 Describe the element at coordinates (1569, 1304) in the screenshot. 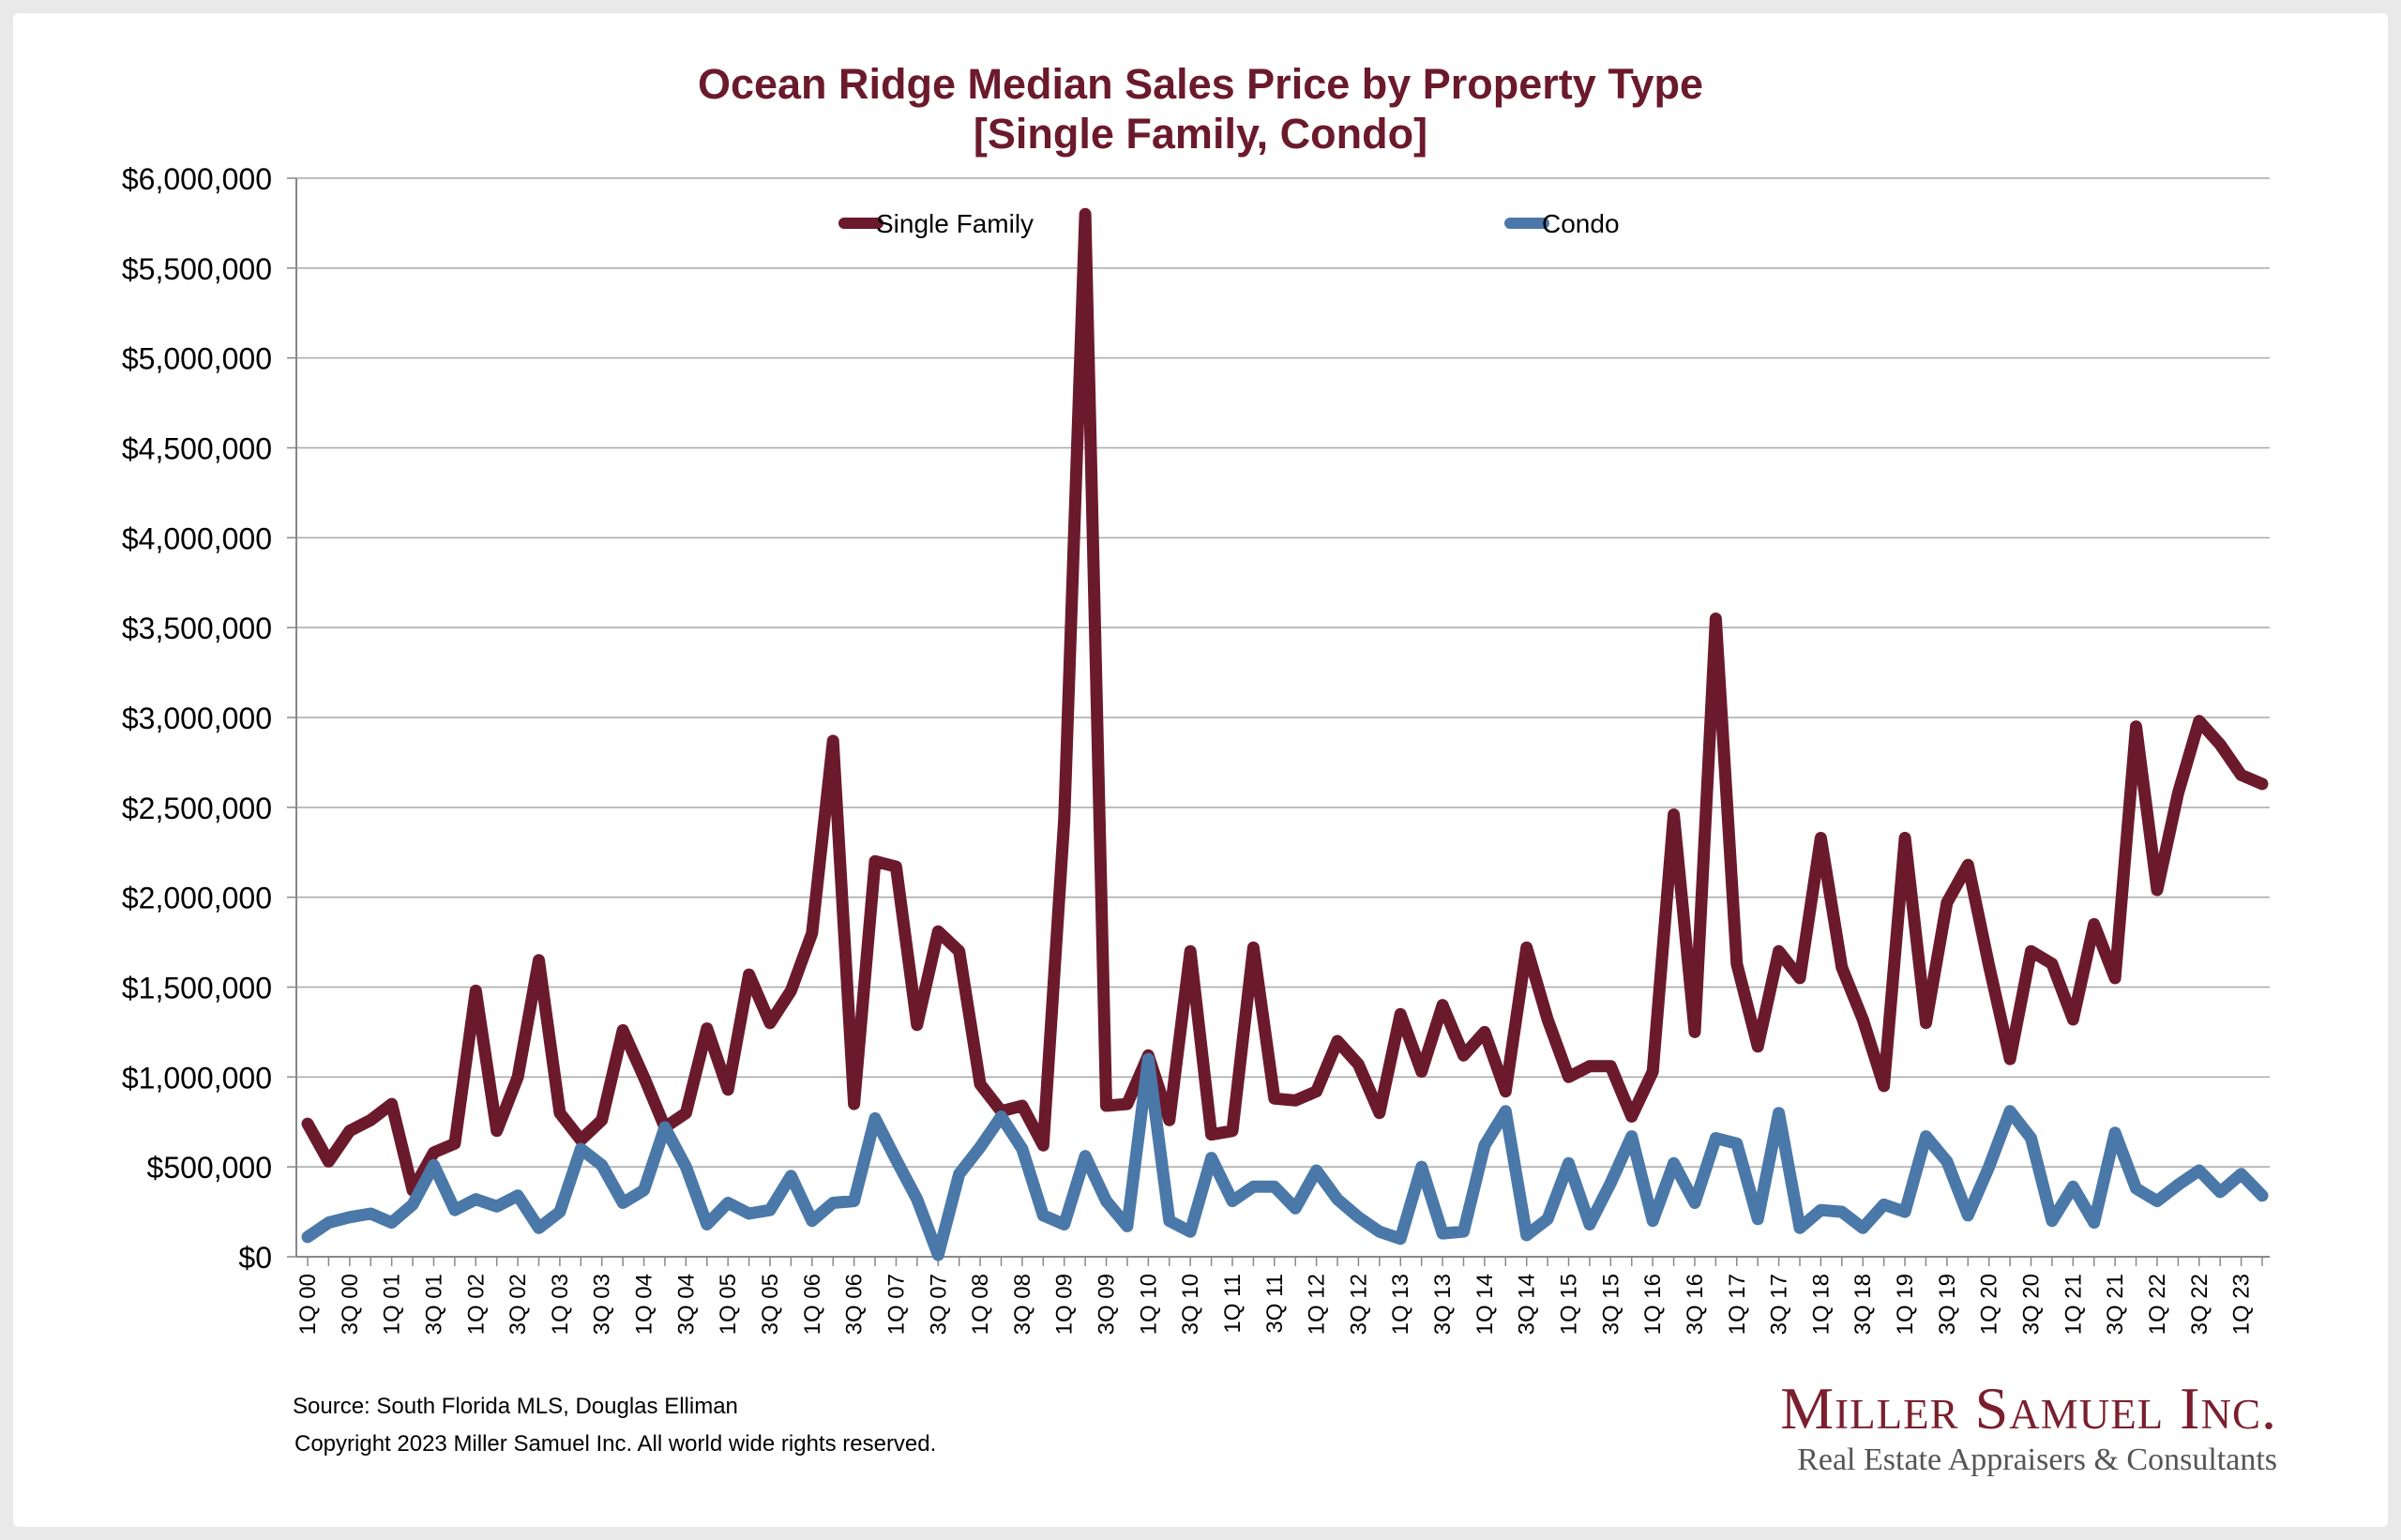

I see `x-tick-label: 1Q 15` at that location.